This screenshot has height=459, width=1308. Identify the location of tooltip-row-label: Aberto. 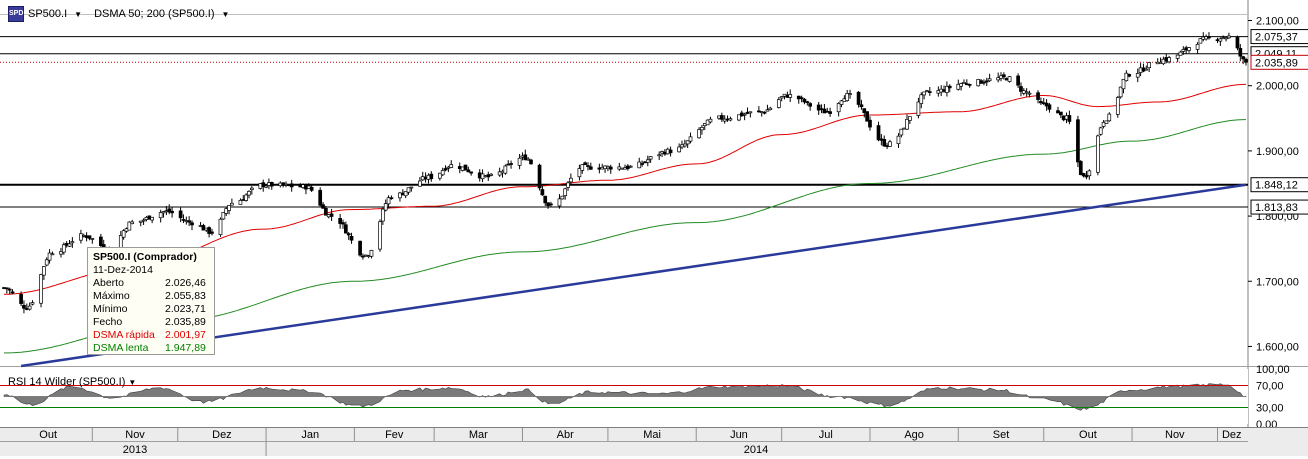
(108, 283).